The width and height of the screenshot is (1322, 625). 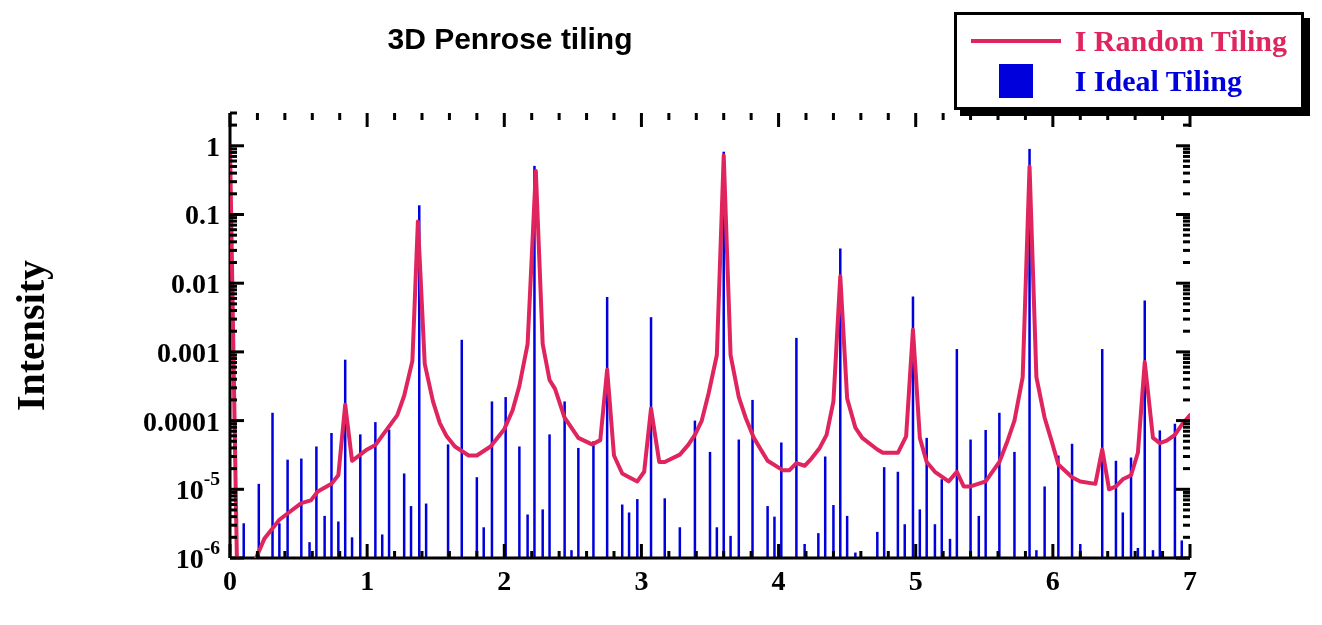 What do you see at coordinates (198, 555) in the screenshot?
I see `y-tick-label: 10$^{-6}$` at bounding box center [198, 555].